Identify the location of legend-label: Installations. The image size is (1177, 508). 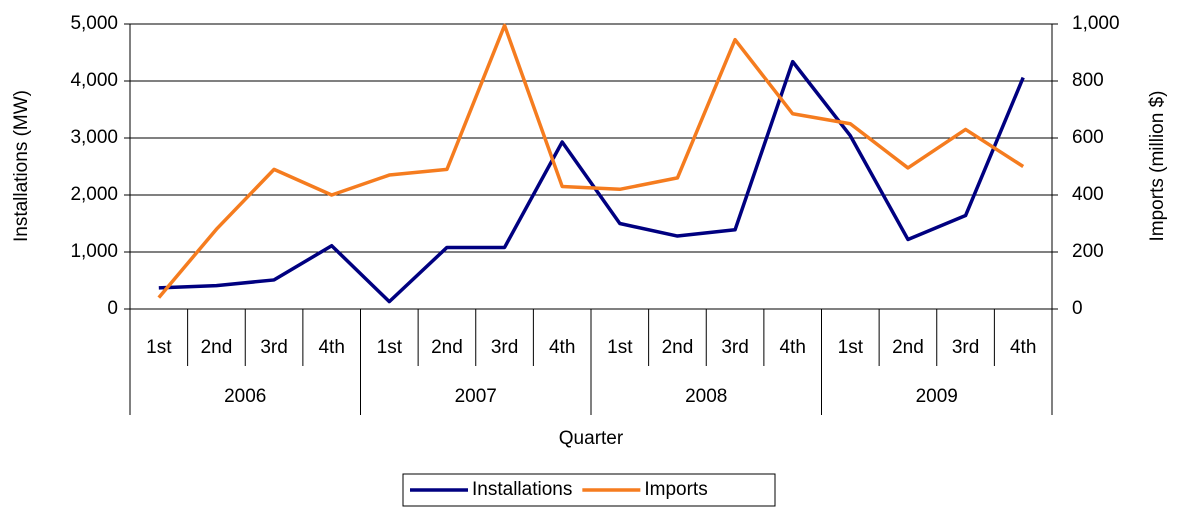
(522, 489).